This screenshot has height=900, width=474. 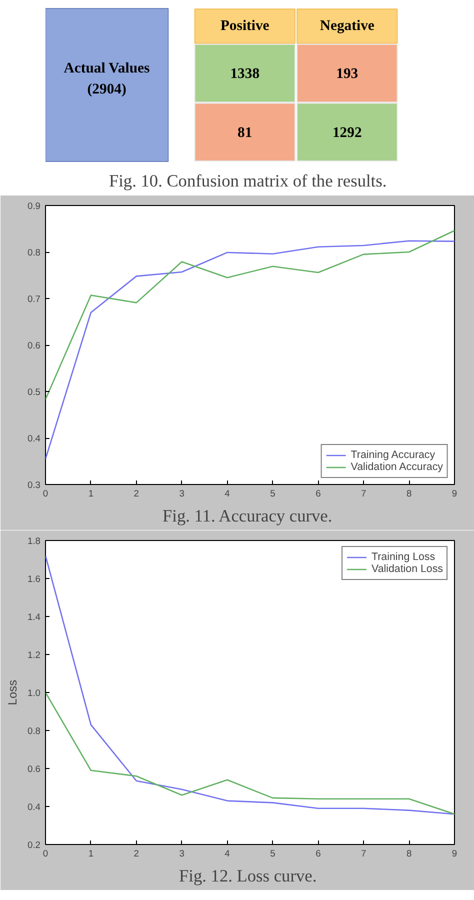 I want to click on y-axis-title: Actual Values (2904), so click(x=107, y=79).